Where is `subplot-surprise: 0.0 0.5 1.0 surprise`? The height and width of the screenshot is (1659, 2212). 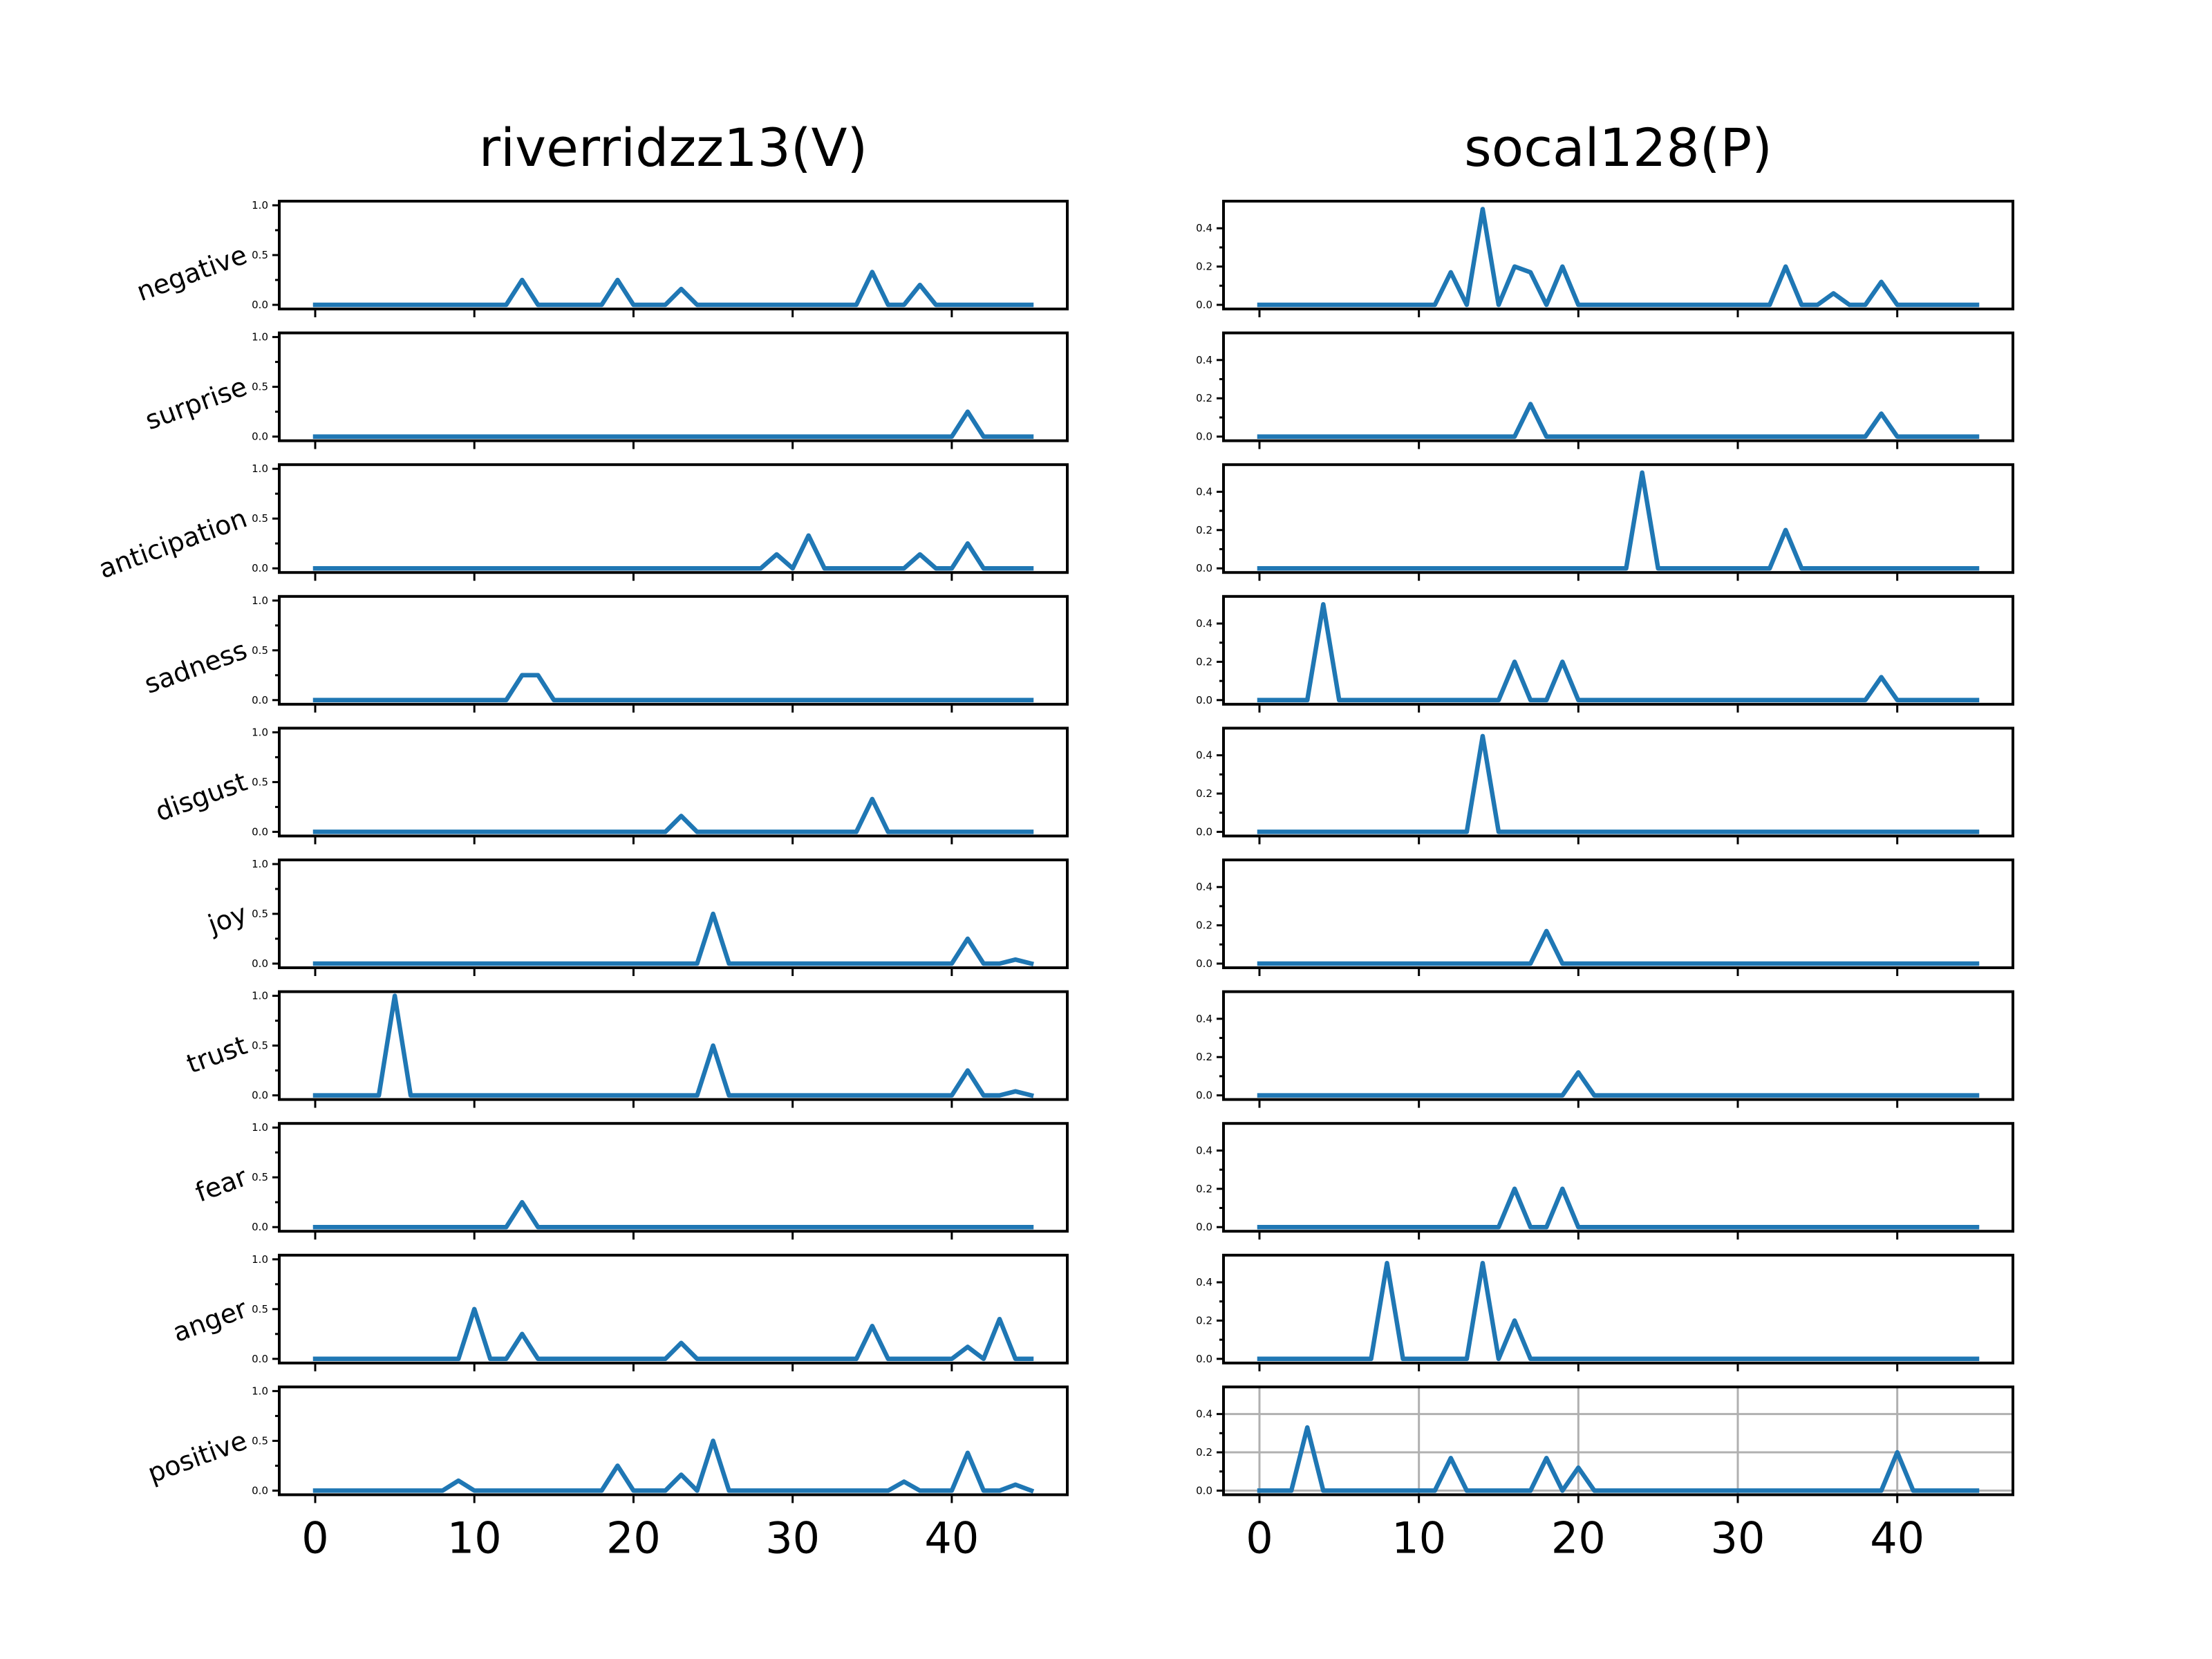
subplot-surprise: 0.0 0.5 1.0 surprise is located at coordinates (605, 390).